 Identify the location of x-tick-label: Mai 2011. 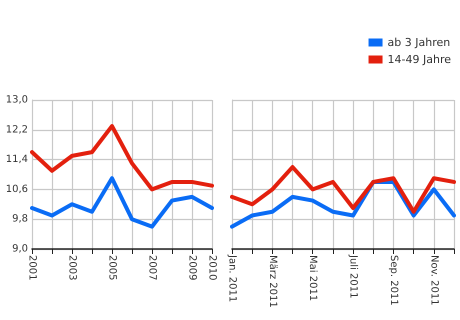
(312, 278).